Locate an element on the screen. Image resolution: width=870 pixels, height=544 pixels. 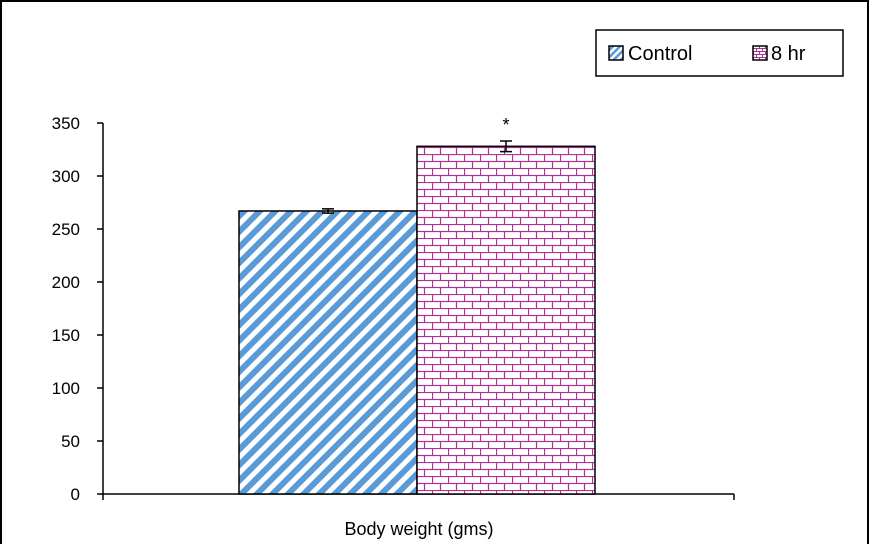
y-tick-label: 100 is located at coordinates (66, 388).